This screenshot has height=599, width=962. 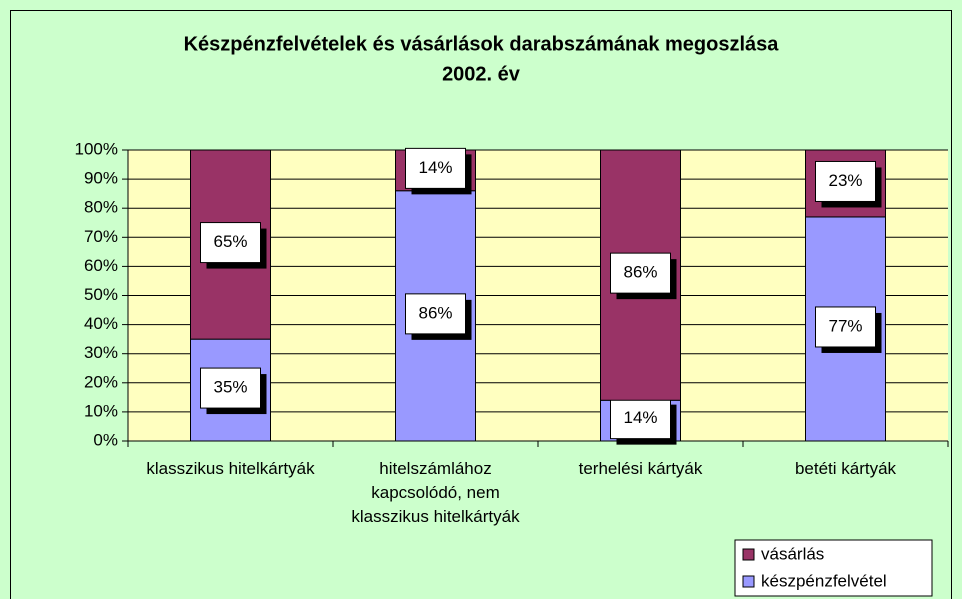 I want to click on x-tick-label: terhelési kártyák, so click(x=640, y=468).